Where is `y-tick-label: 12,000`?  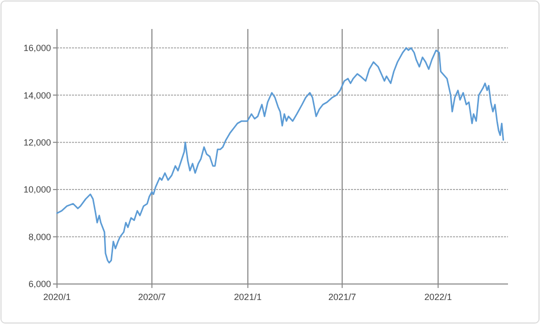
y-tick-label: 12,000 is located at coordinates (37, 142).